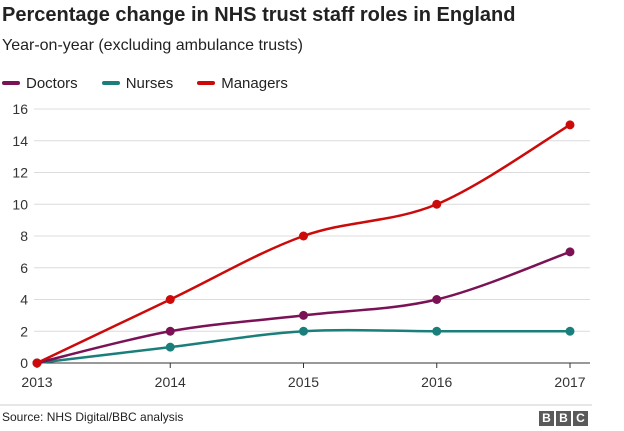 Image resolution: width=624 pixels, height=431 pixels. I want to click on legend: Doctors Nurses Managers, so click(157, 83).